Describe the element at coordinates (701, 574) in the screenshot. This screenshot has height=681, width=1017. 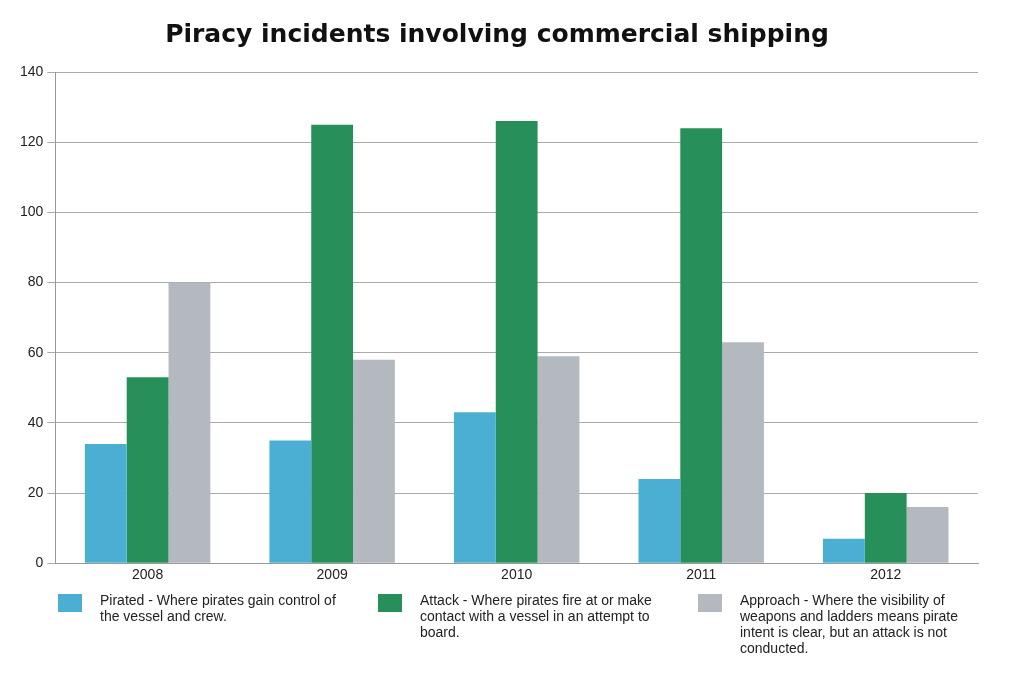
I see `x-tick-label: 2011` at that location.